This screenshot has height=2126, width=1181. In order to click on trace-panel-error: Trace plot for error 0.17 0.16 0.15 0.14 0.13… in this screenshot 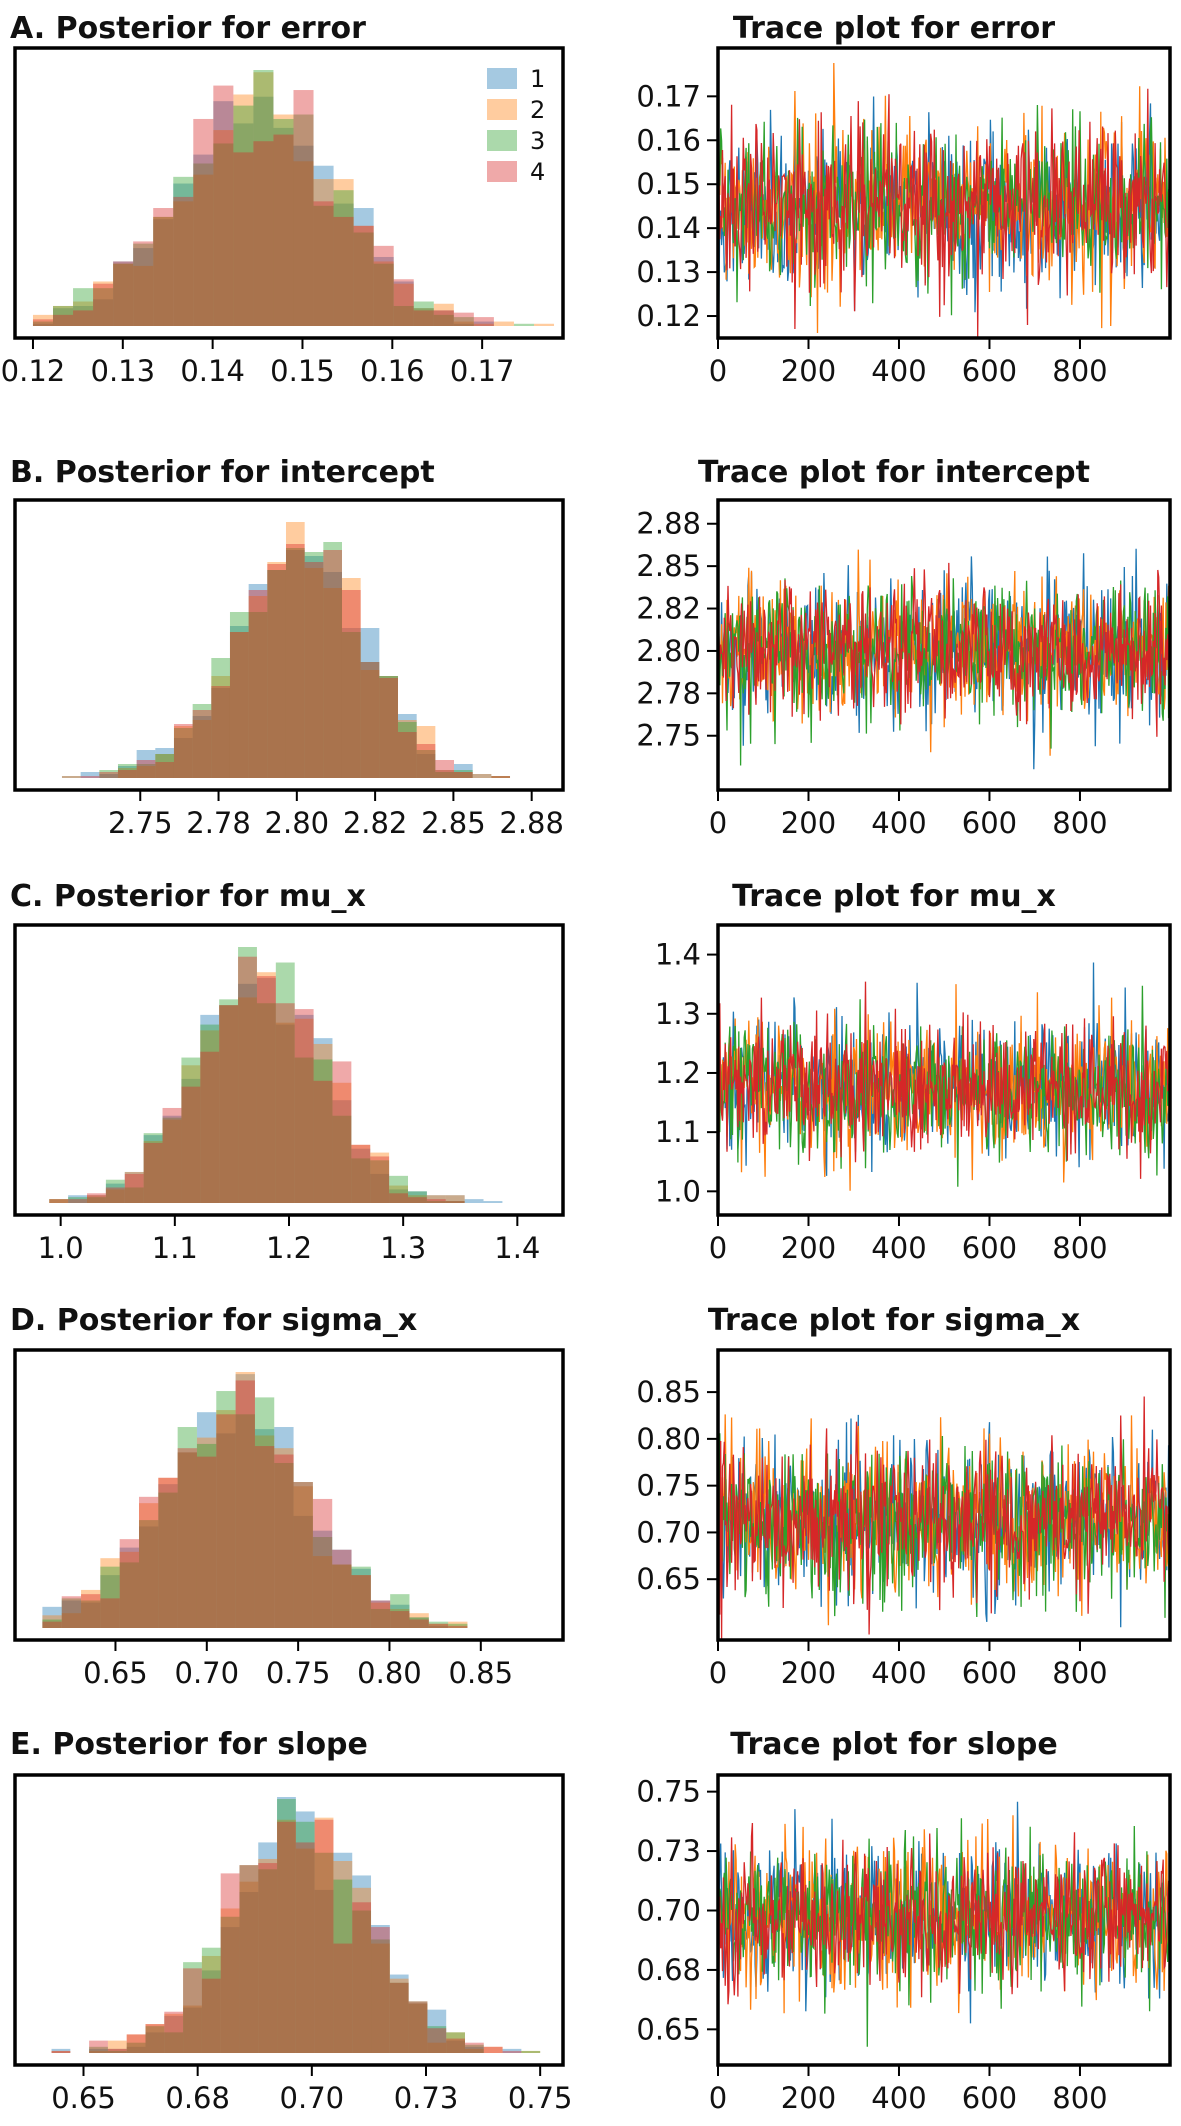, I will do `click(904, 199)`.